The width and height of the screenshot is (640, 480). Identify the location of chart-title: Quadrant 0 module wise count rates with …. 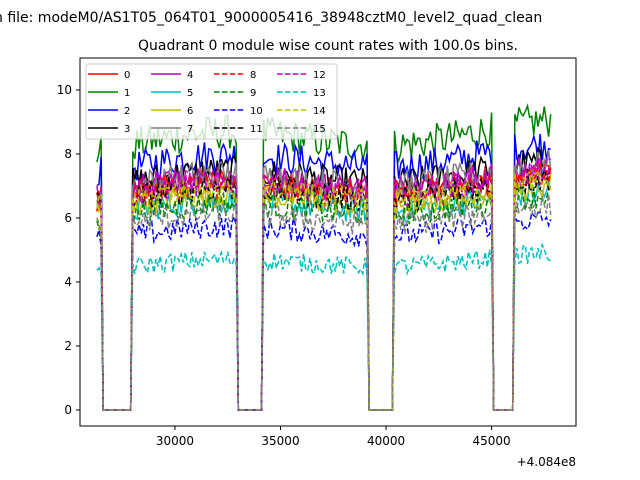
(328, 46).